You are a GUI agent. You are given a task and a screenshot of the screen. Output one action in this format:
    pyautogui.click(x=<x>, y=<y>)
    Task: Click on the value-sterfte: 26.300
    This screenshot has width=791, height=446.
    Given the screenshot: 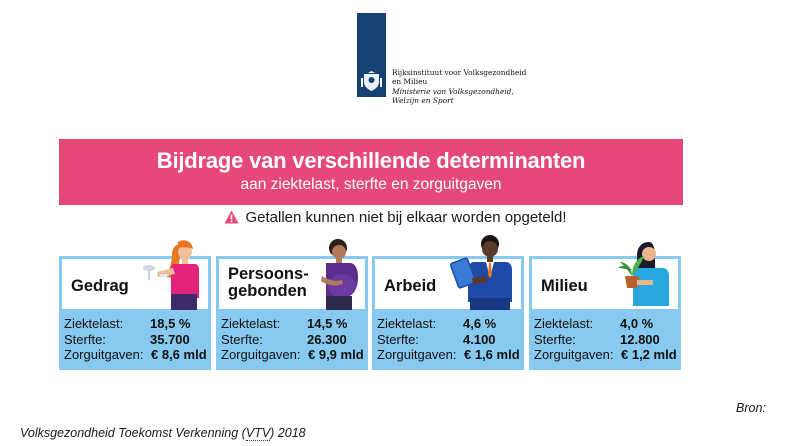 What is the action you would take?
    pyautogui.click(x=327, y=339)
    